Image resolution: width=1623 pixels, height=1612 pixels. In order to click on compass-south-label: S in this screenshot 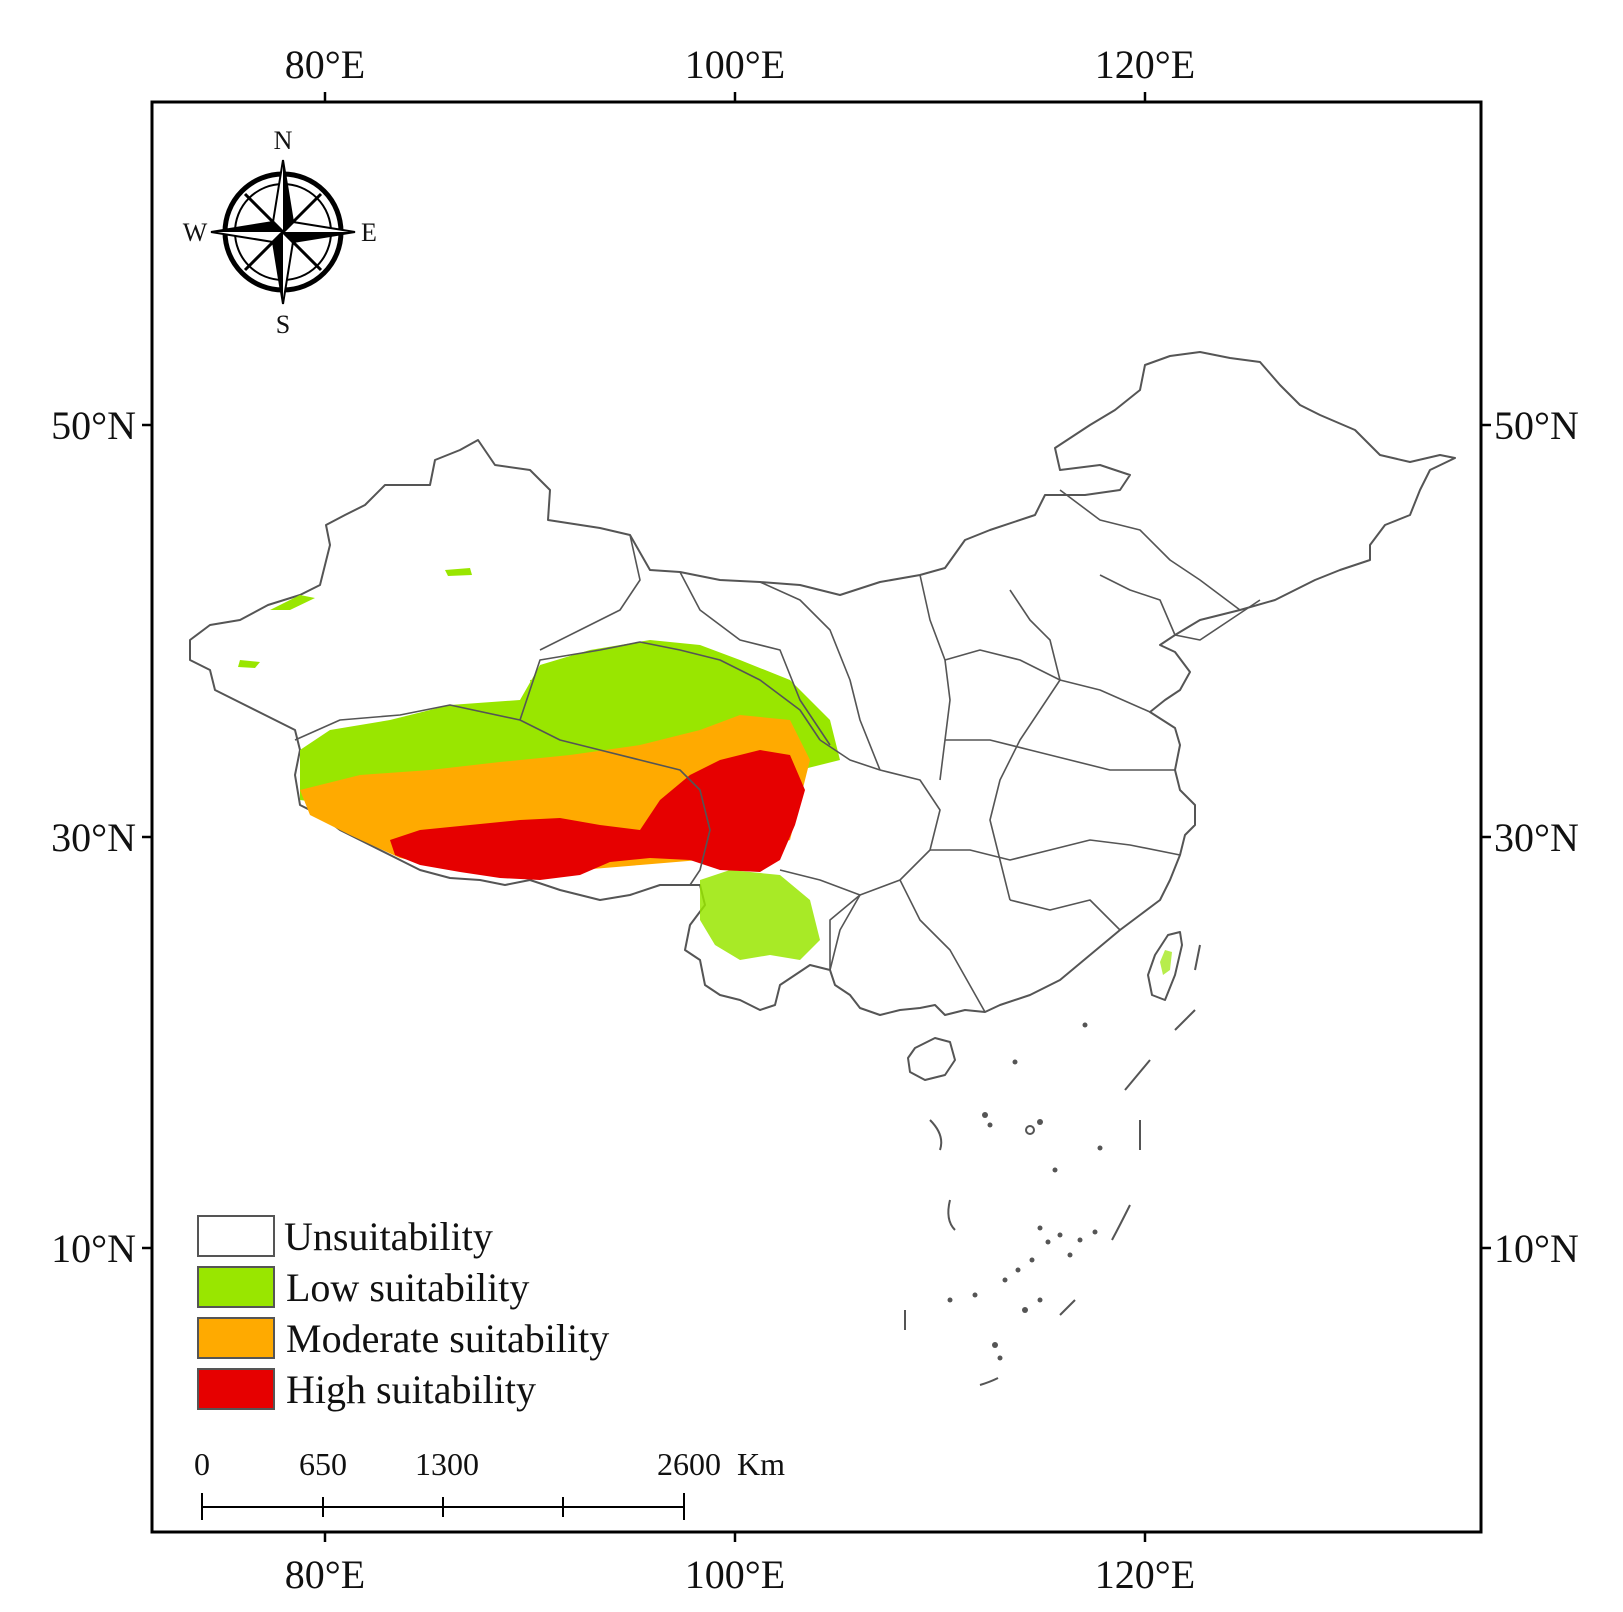, I will do `click(283, 324)`.